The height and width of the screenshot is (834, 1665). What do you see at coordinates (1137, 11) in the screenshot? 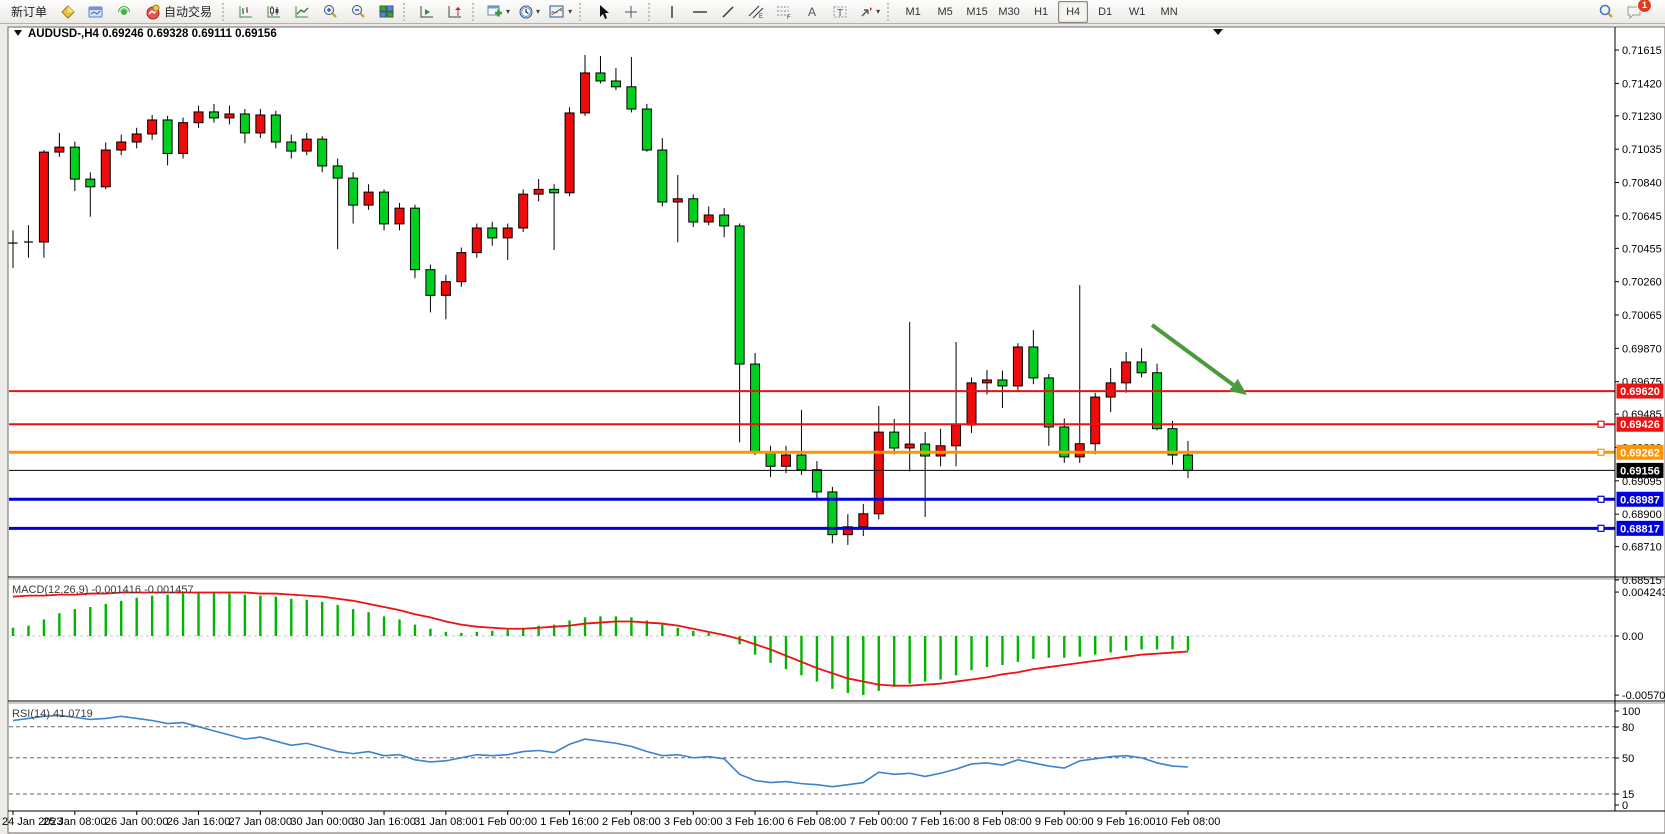
I see `timeframe-button-w1: W1` at bounding box center [1137, 11].